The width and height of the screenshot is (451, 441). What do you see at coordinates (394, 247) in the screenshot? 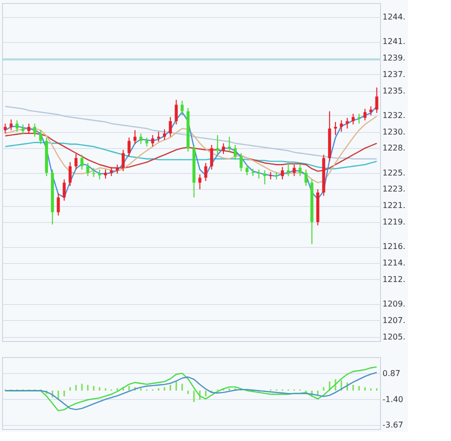
I see `y-tick-label: 1216.` at bounding box center [394, 247].